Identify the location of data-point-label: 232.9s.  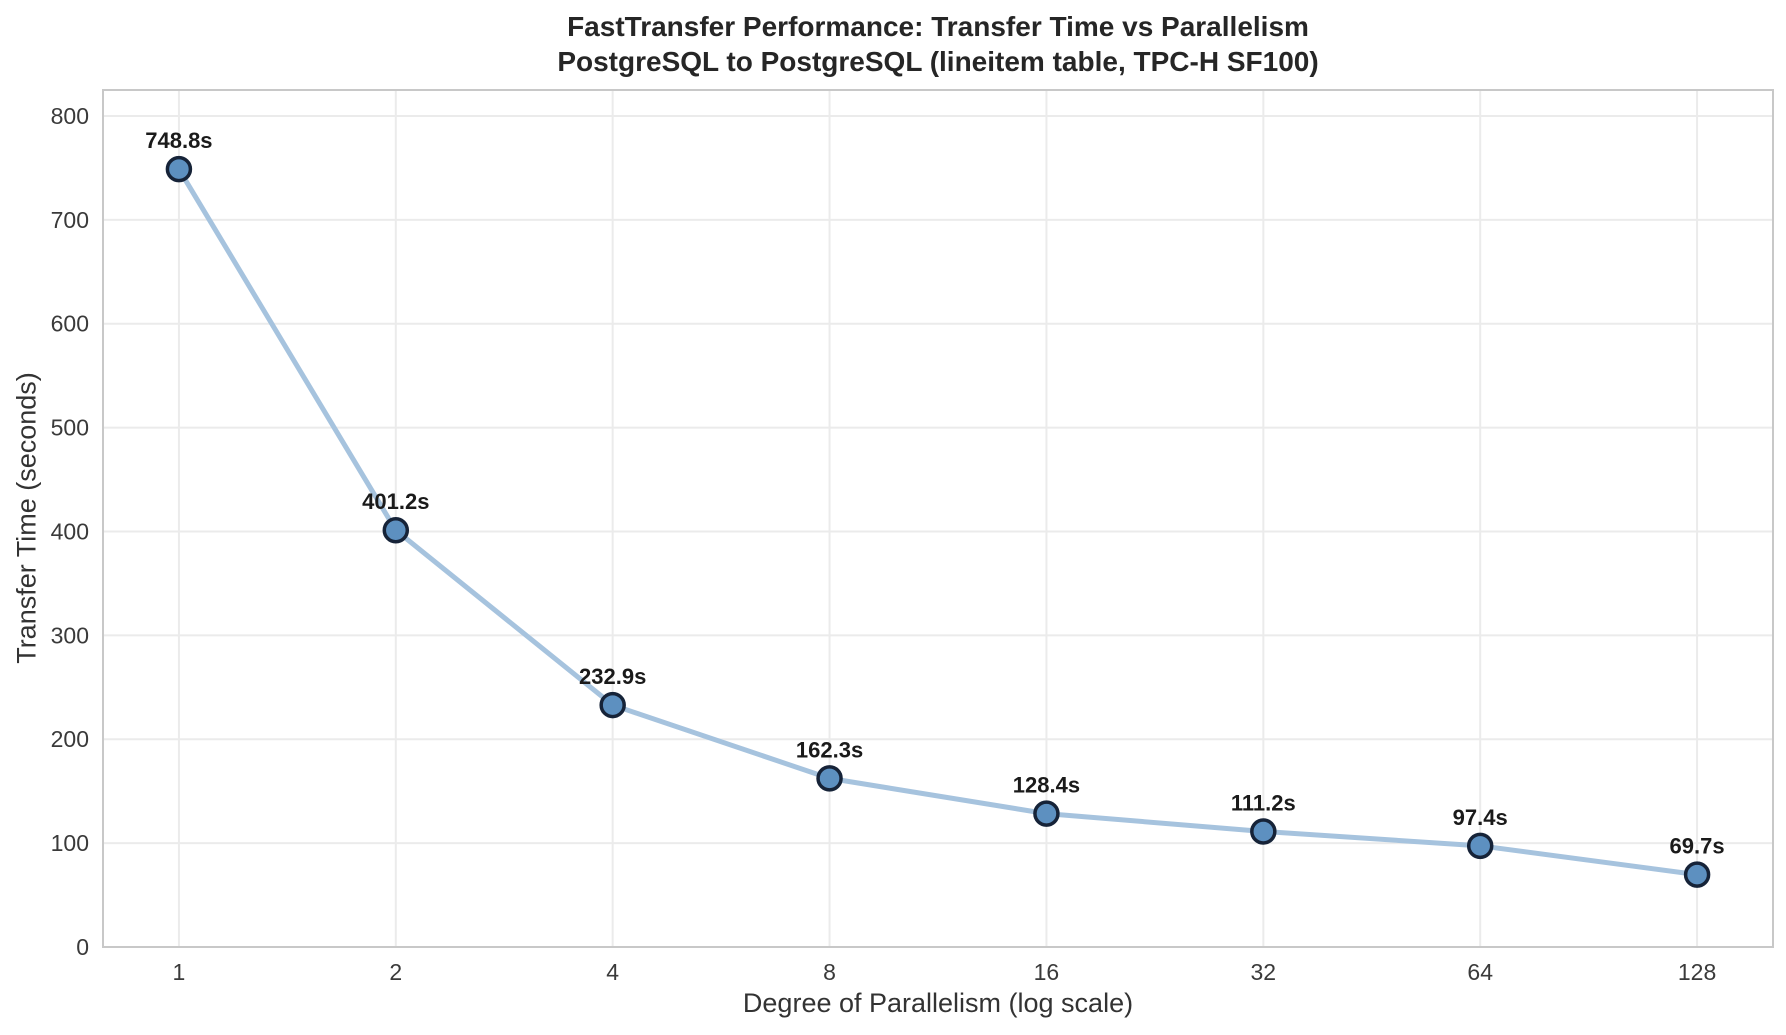
(612, 676).